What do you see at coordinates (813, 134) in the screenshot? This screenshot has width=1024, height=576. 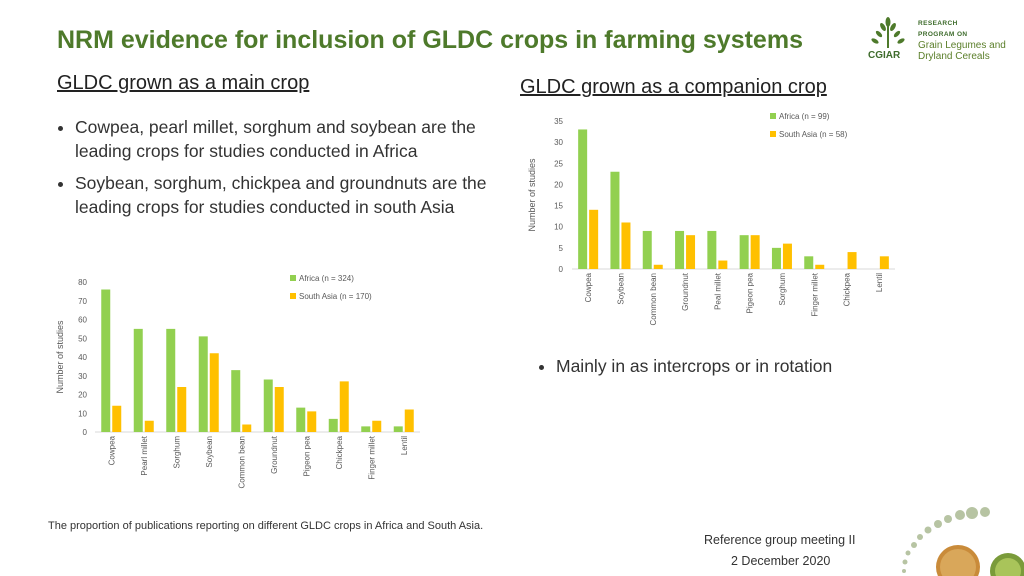 I see `legend-label: South Asia (n = 58)` at bounding box center [813, 134].